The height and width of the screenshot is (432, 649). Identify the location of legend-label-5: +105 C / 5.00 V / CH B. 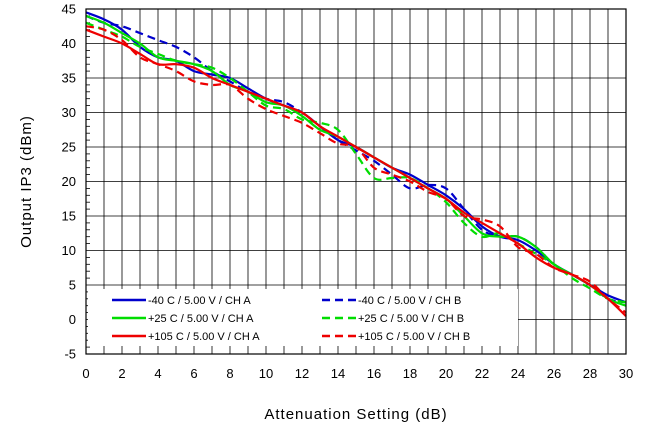
(414, 337).